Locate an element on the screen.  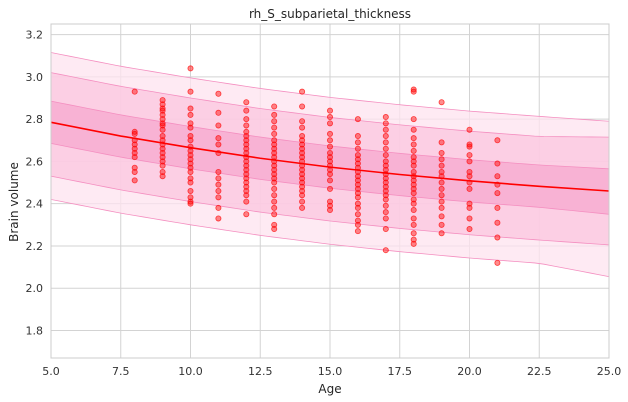
y-axis-ticks: 1.8 2.0 2.2 2.4 2.6 2.8 3.0 3.2 is located at coordinates (35, 183).